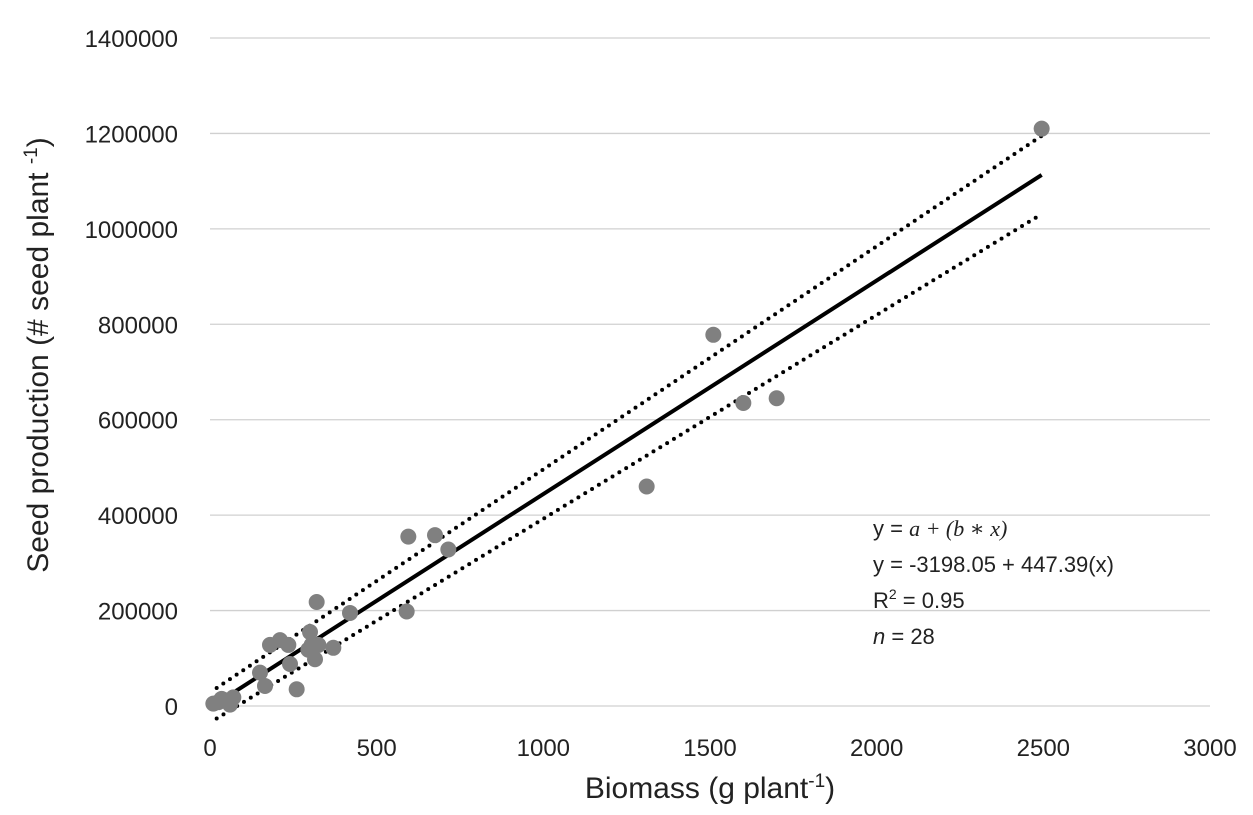 The image size is (1253, 815). Describe the element at coordinates (138, 325) in the screenshot. I see `y-tick-label: 800000` at that location.